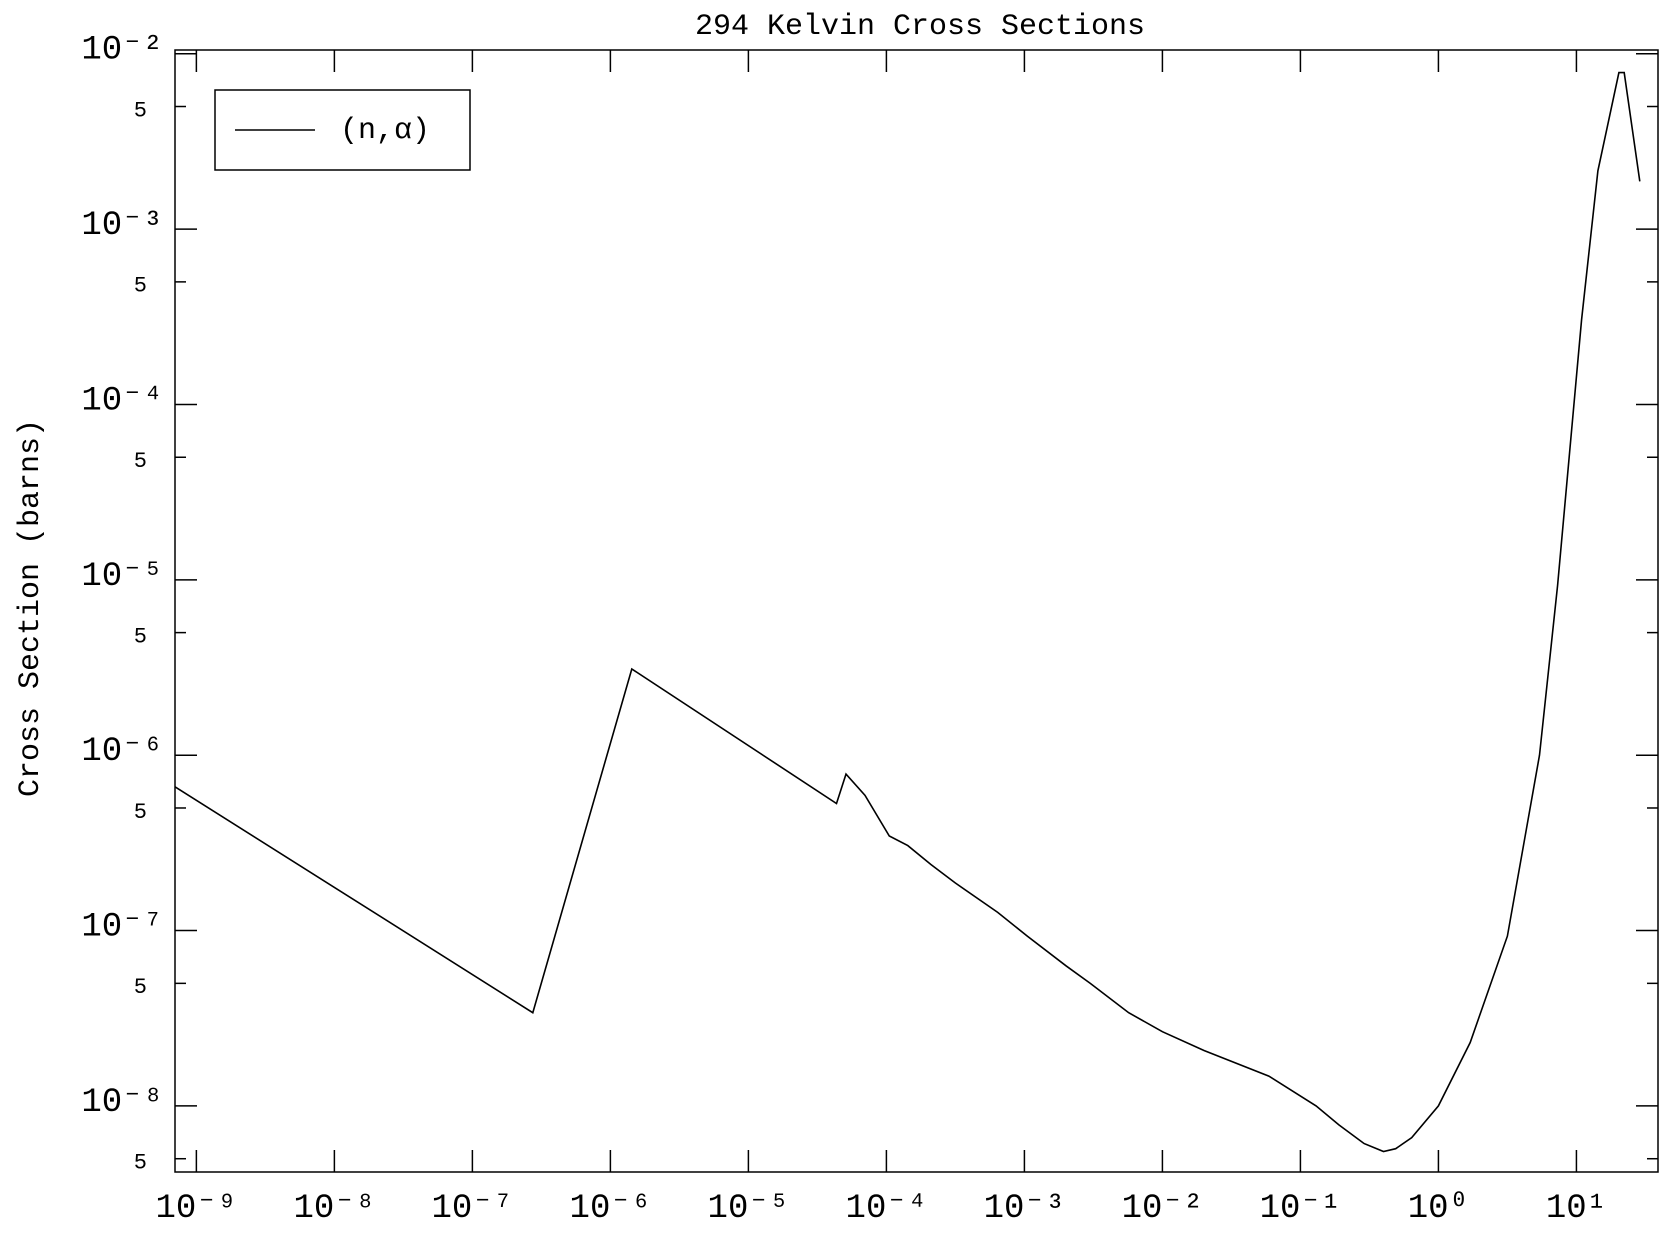  I want to click on x-tick-label: 10¹, so click(1576, 1209).